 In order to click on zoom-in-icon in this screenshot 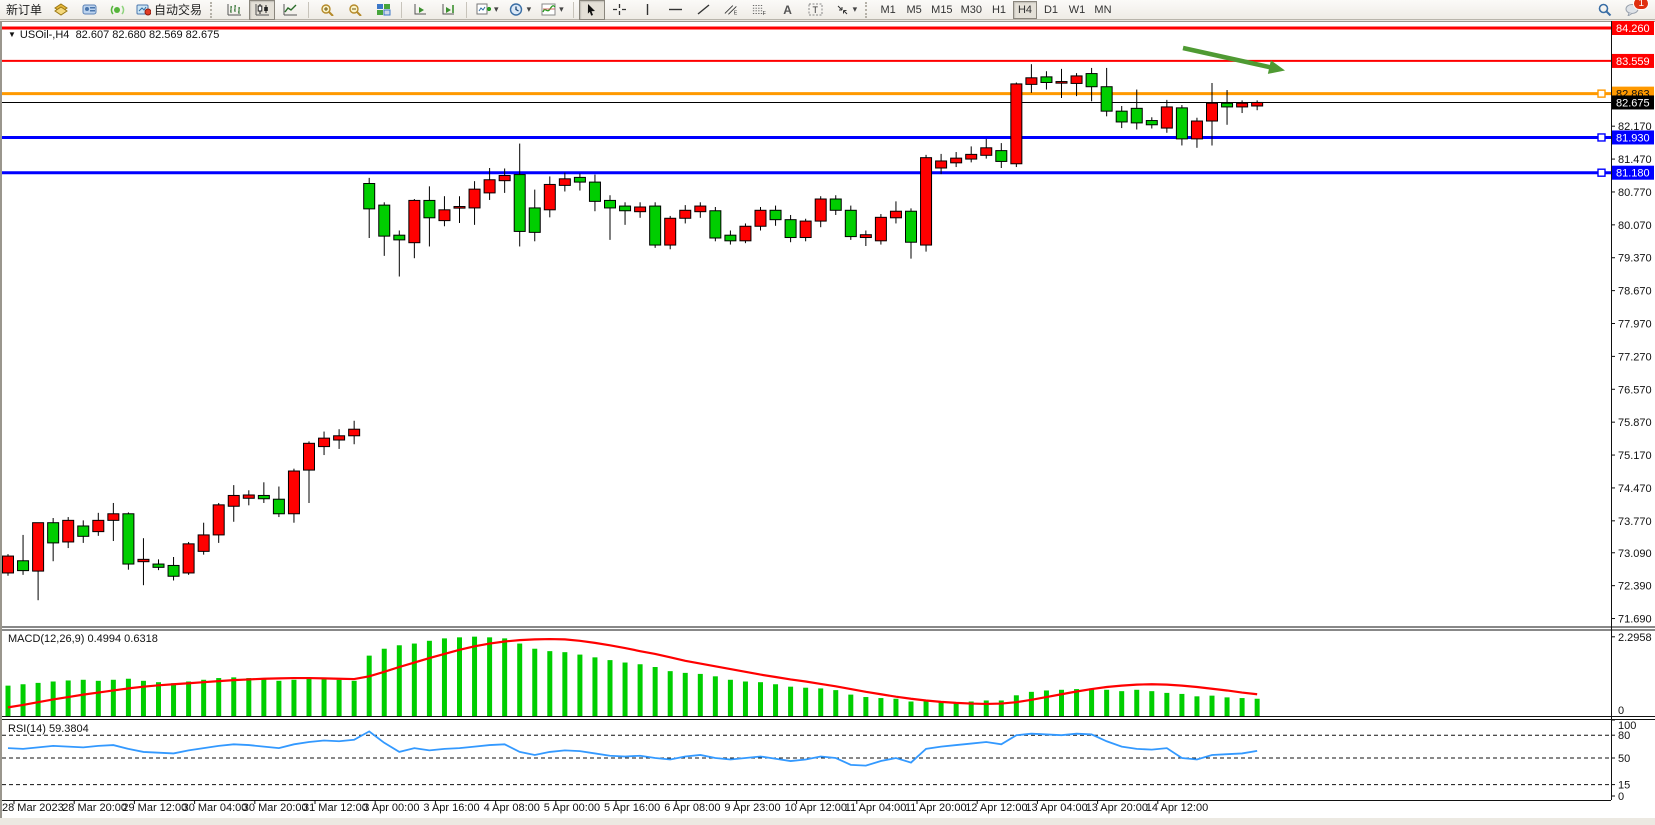, I will do `click(327, 10)`.